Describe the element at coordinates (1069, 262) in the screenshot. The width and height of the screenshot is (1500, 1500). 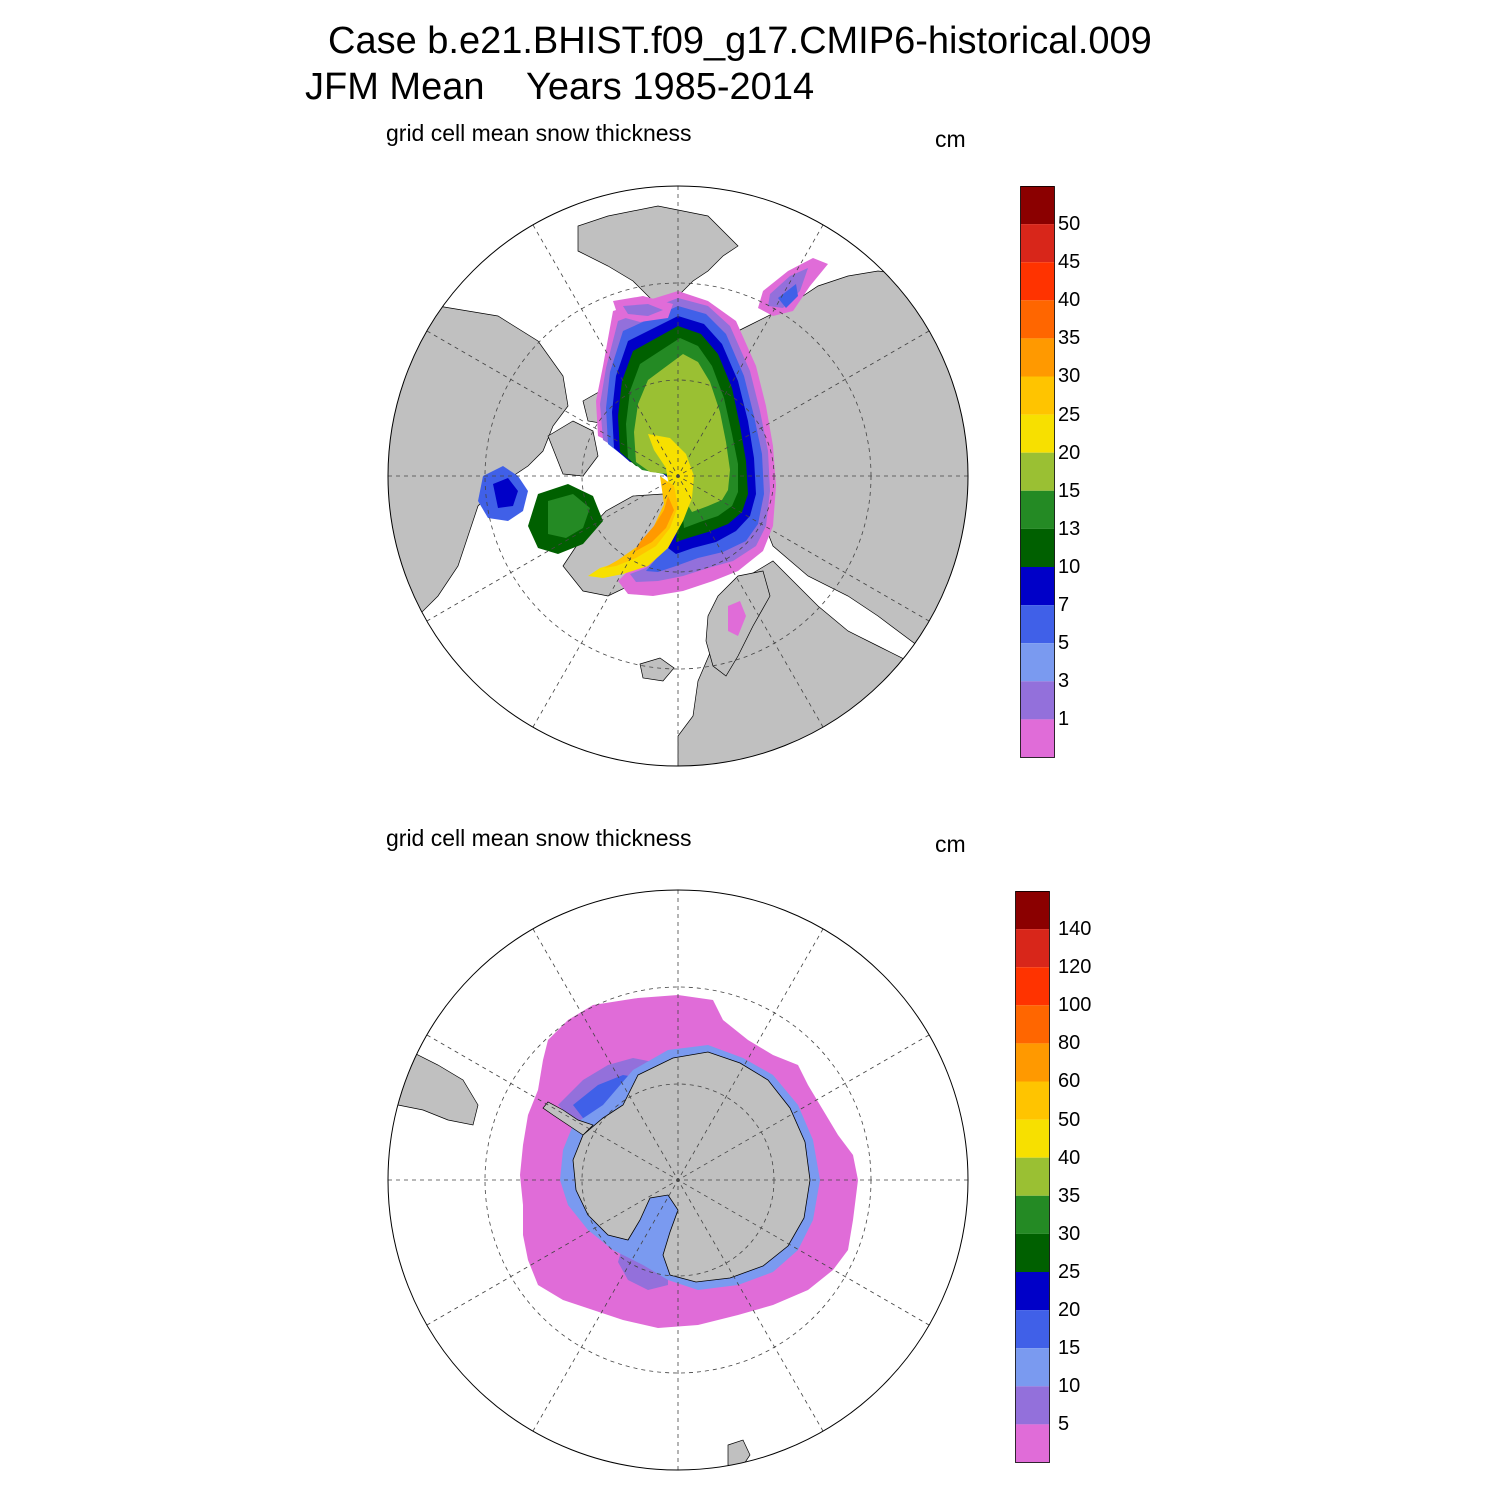
I see `north-colorbar-tick: 45` at that location.